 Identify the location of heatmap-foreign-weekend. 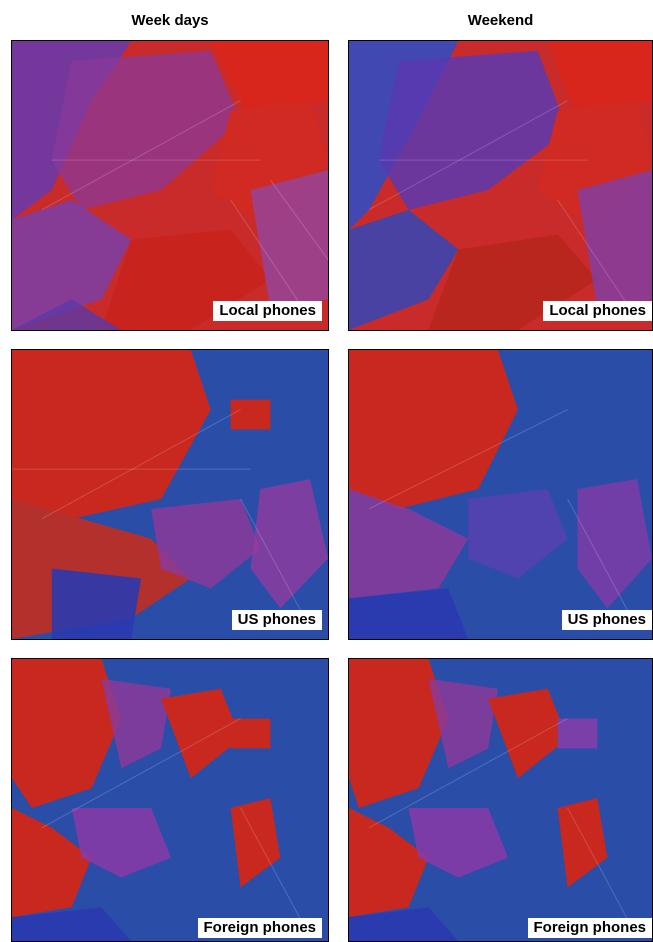
(500, 800).